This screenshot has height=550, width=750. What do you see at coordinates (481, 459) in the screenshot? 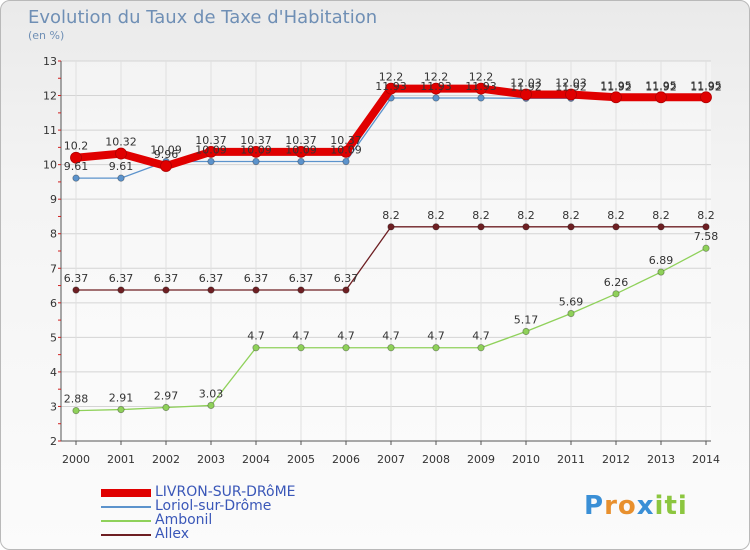
I see `x-tick-label: 2009` at bounding box center [481, 459].